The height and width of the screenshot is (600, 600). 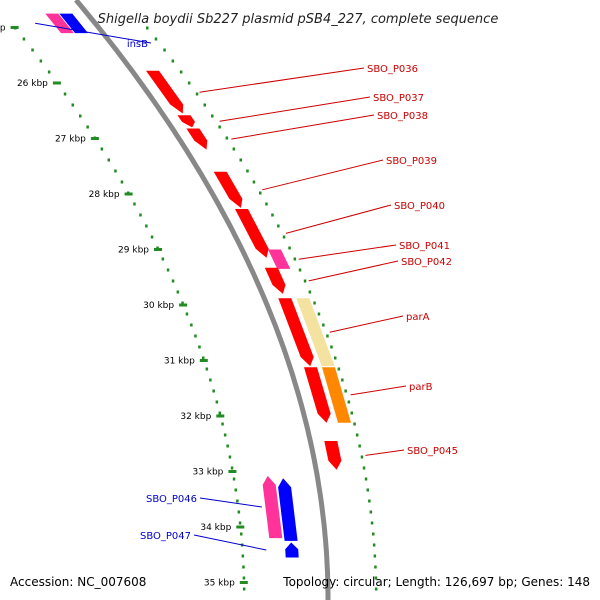 What do you see at coordinates (432, 451) in the screenshot?
I see `gene-label-sbo_p045: SBO_P045` at bounding box center [432, 451].